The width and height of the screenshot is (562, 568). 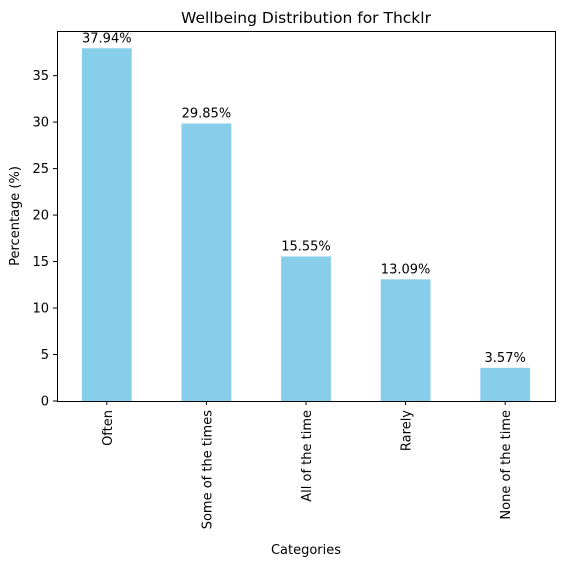 I want to click on x-axis-label: Categories, so click(x=306, y=550).